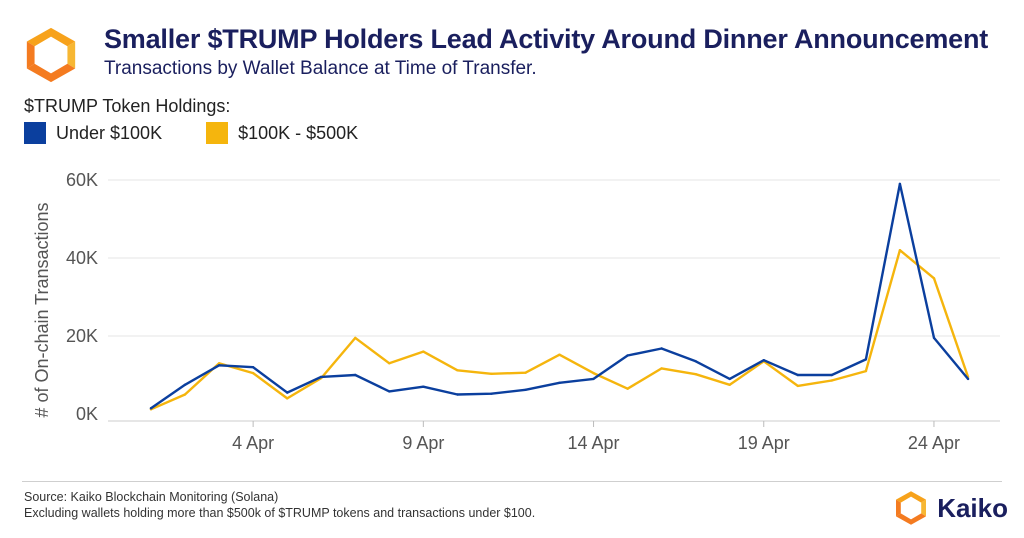 This screenshot has width=1024, height=538. I want to click on legend: Under $100K $100K - $500K, so click(213, 133).